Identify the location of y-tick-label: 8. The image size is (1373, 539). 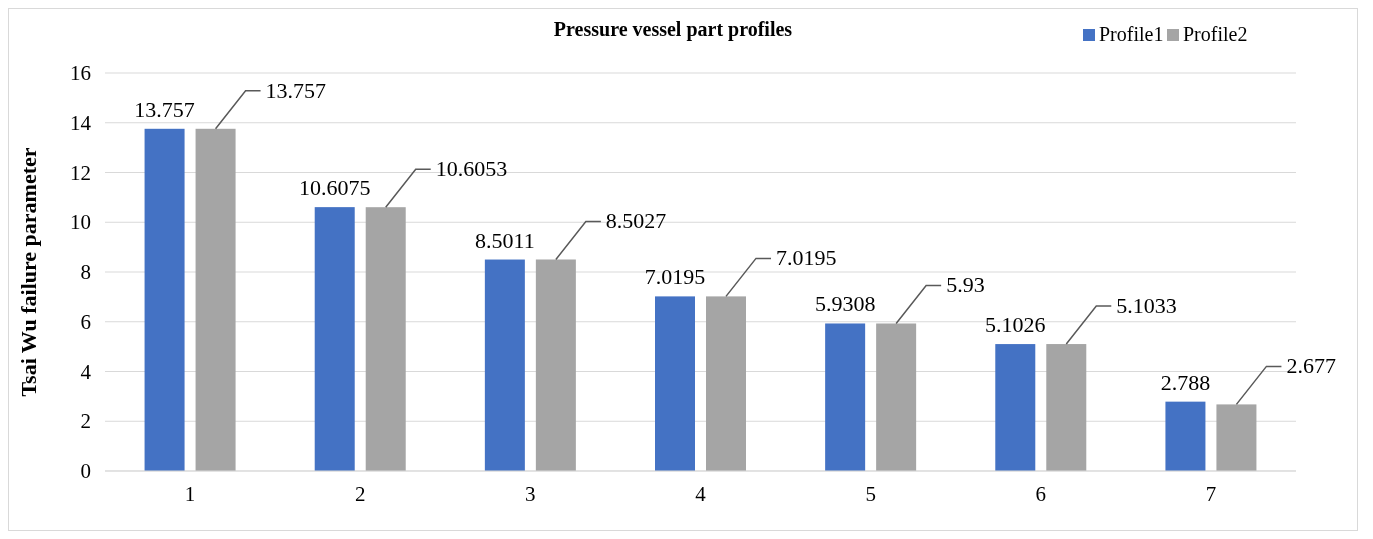
(85, 272).